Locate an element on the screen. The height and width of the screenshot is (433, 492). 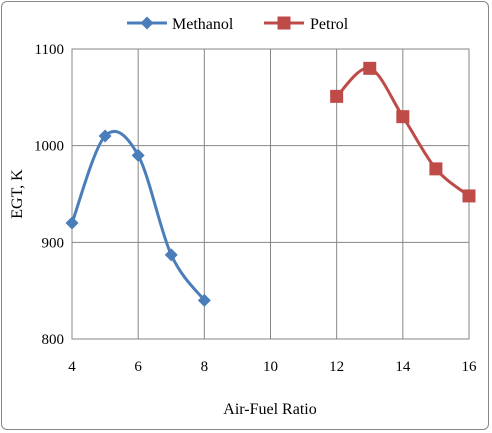
legend-item-methanol: Methanol is located at coordinates (180, 24).